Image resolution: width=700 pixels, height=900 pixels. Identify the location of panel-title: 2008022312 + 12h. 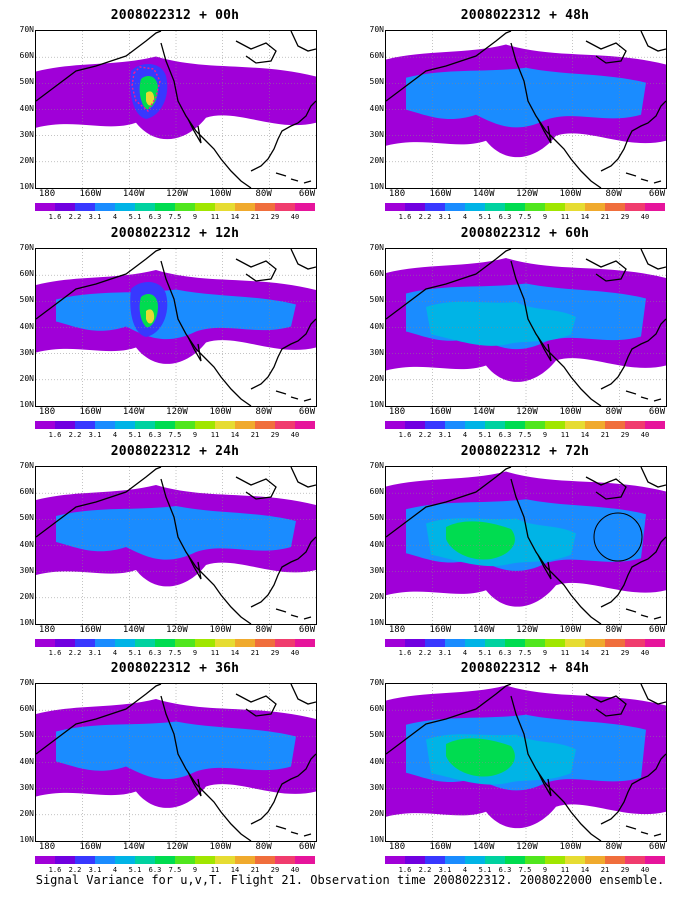
(175, 233).